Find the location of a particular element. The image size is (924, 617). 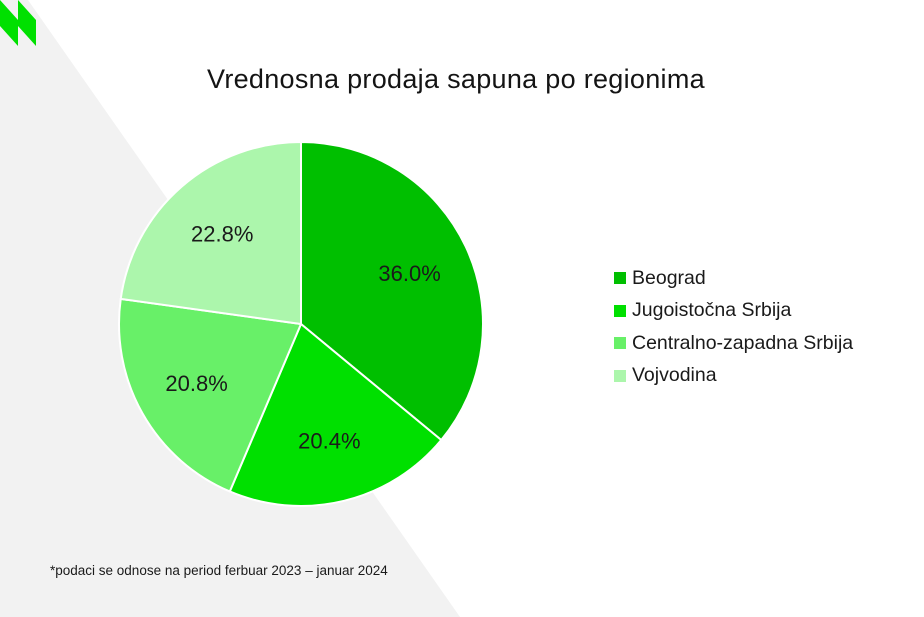

pie-slice-centralno-zapadna-srbija is located at coordinates (210, 395).